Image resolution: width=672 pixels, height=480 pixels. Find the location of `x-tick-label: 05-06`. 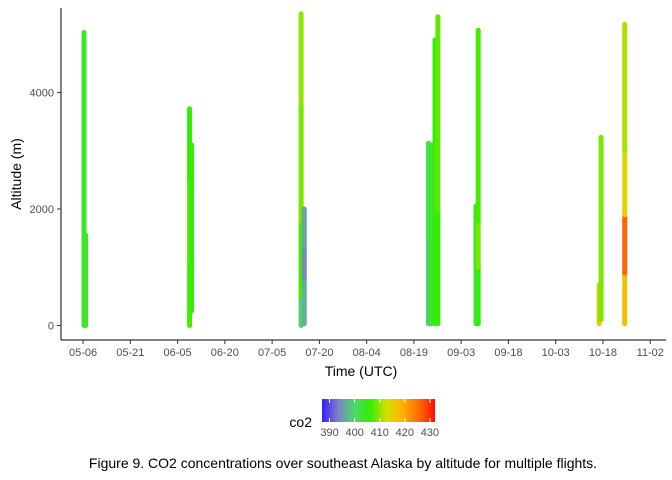

x-tick-label: 05-06 is located at coordinates (83, 353).